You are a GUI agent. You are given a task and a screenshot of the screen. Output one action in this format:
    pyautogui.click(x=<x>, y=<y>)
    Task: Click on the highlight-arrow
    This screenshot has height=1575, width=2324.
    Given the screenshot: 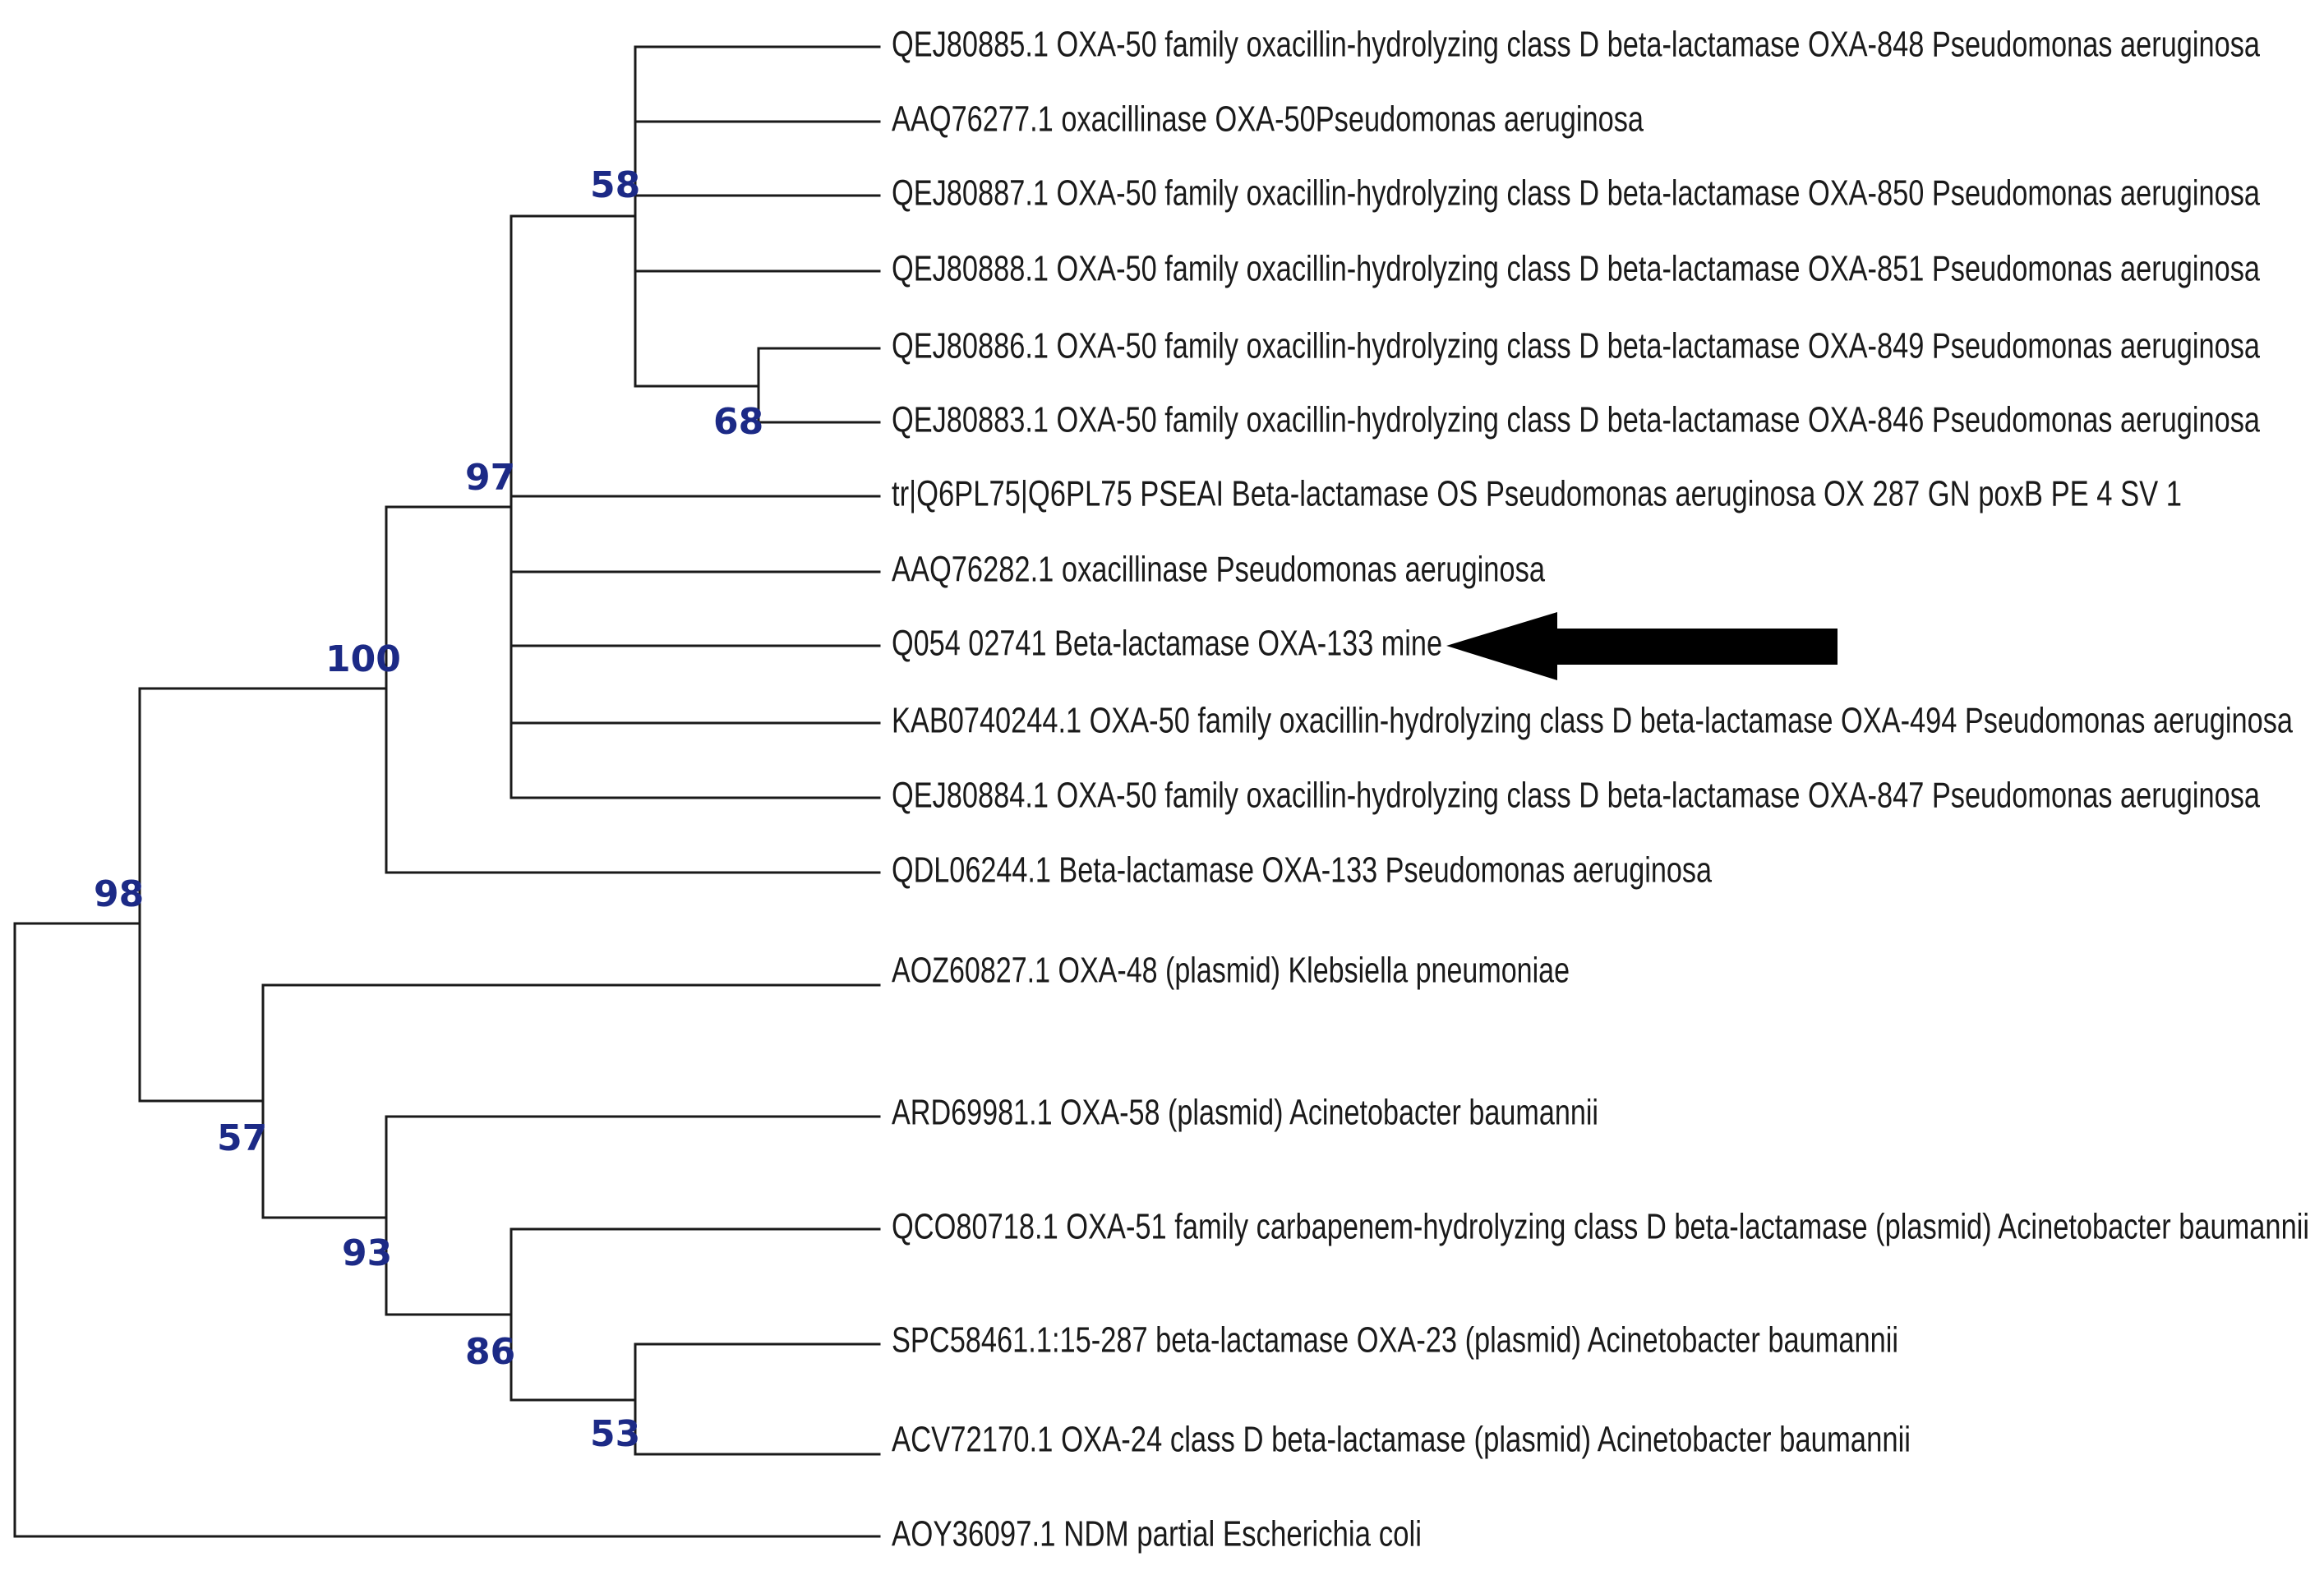 What is the action you would take?
    pyautogui.click(x=1642, y=646)
    